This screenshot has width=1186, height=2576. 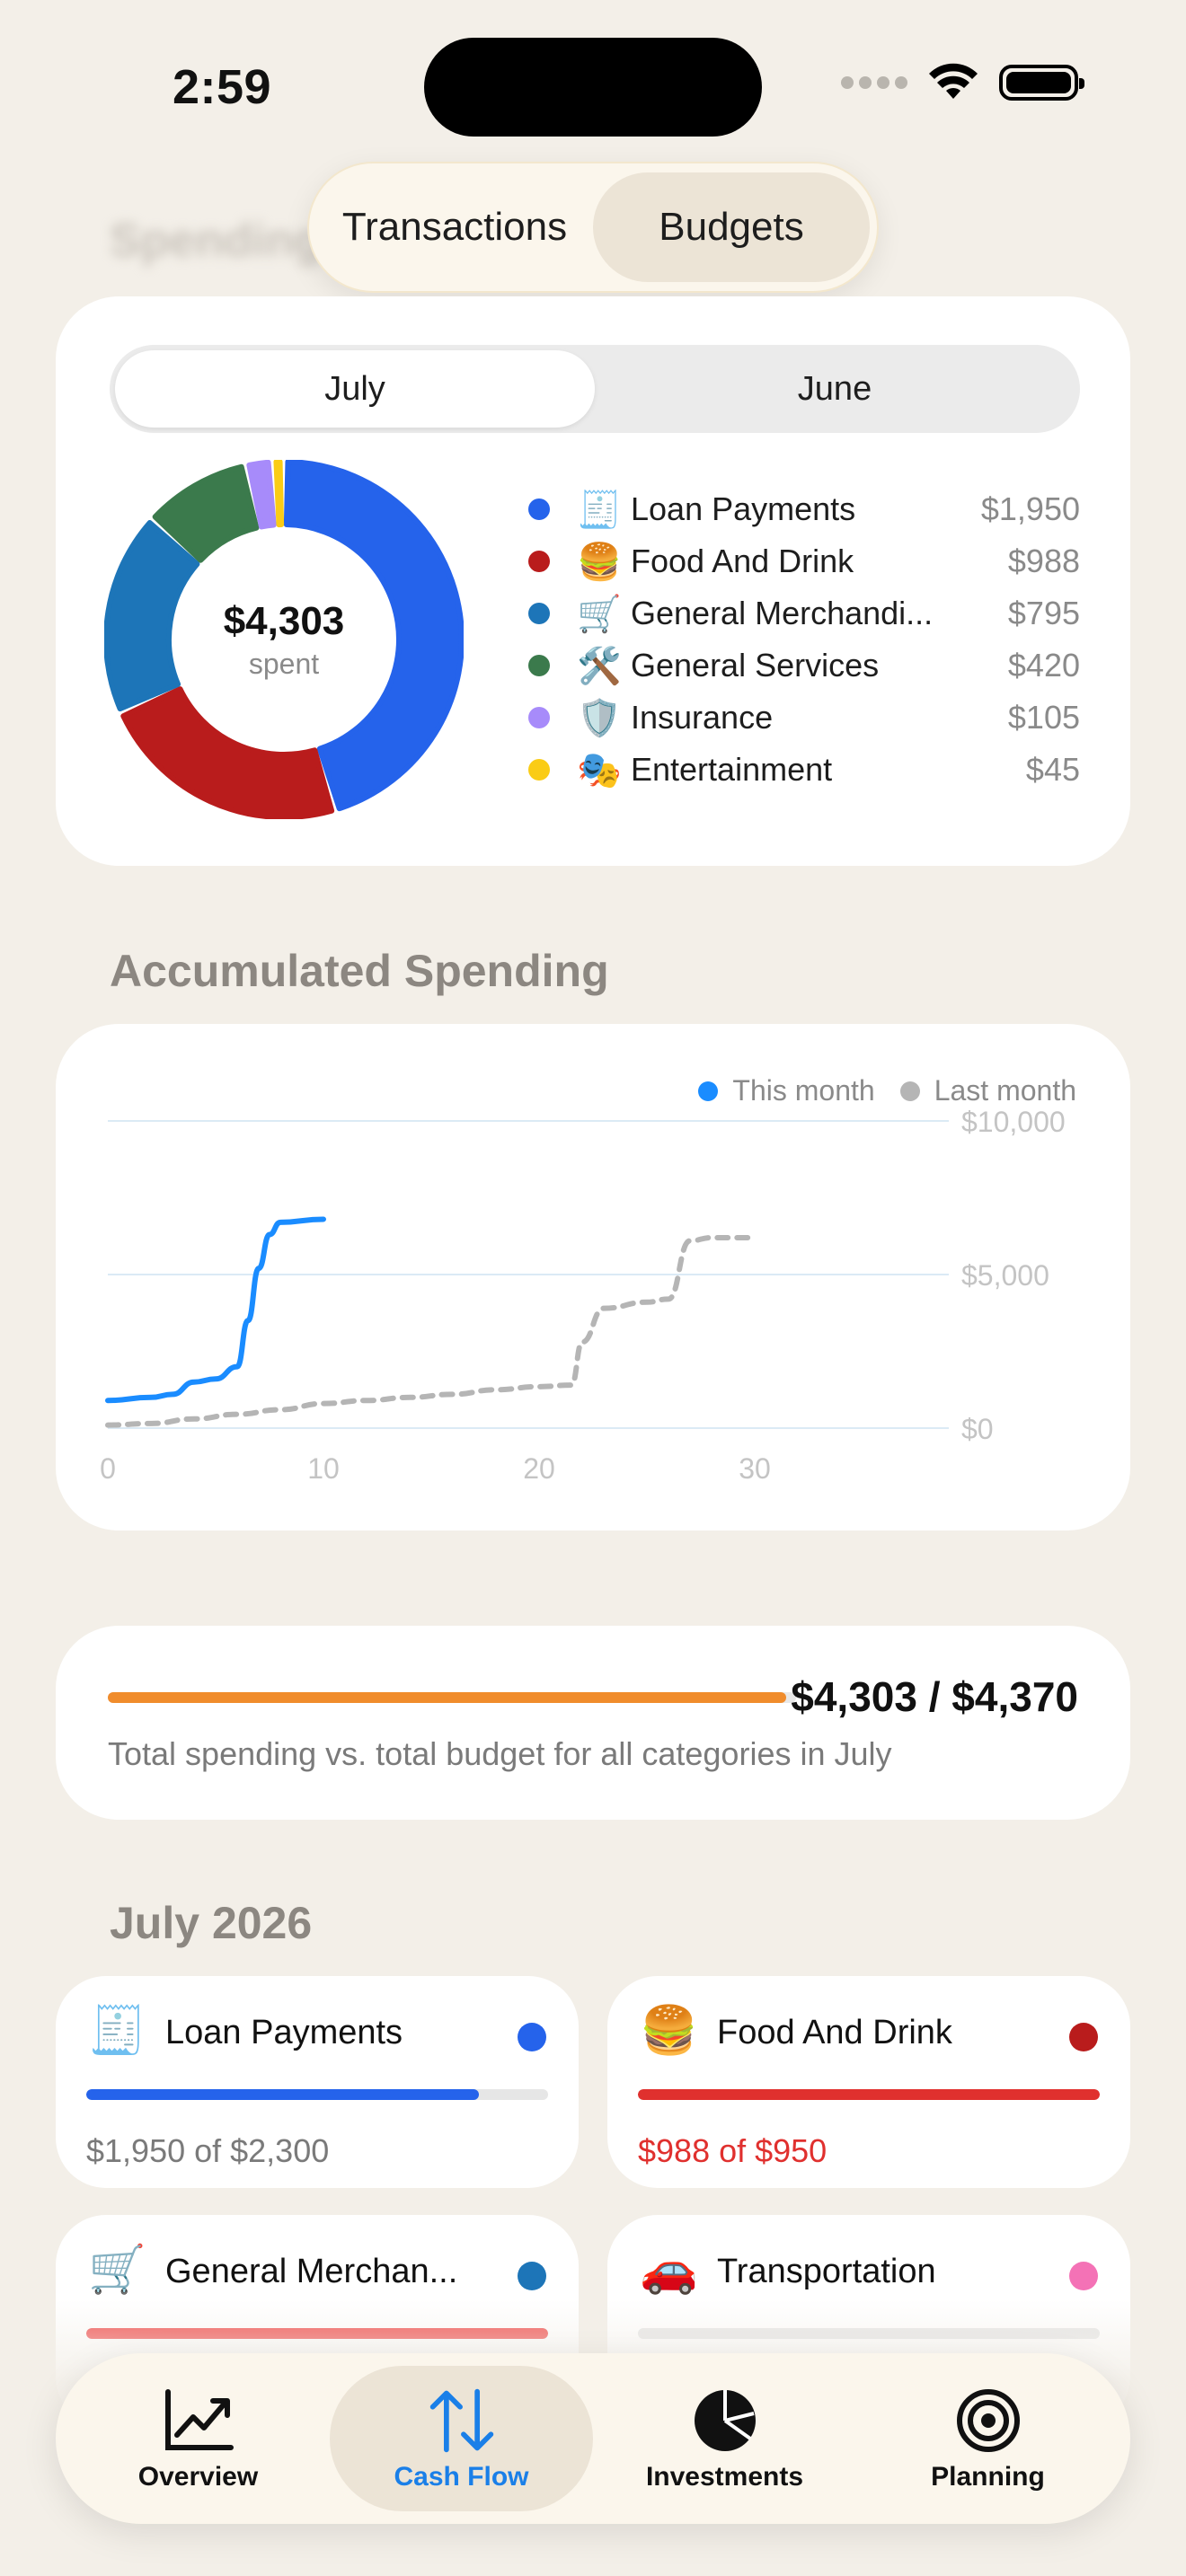 I want to click on spending-donut-chart, so click(x=284, y=639).